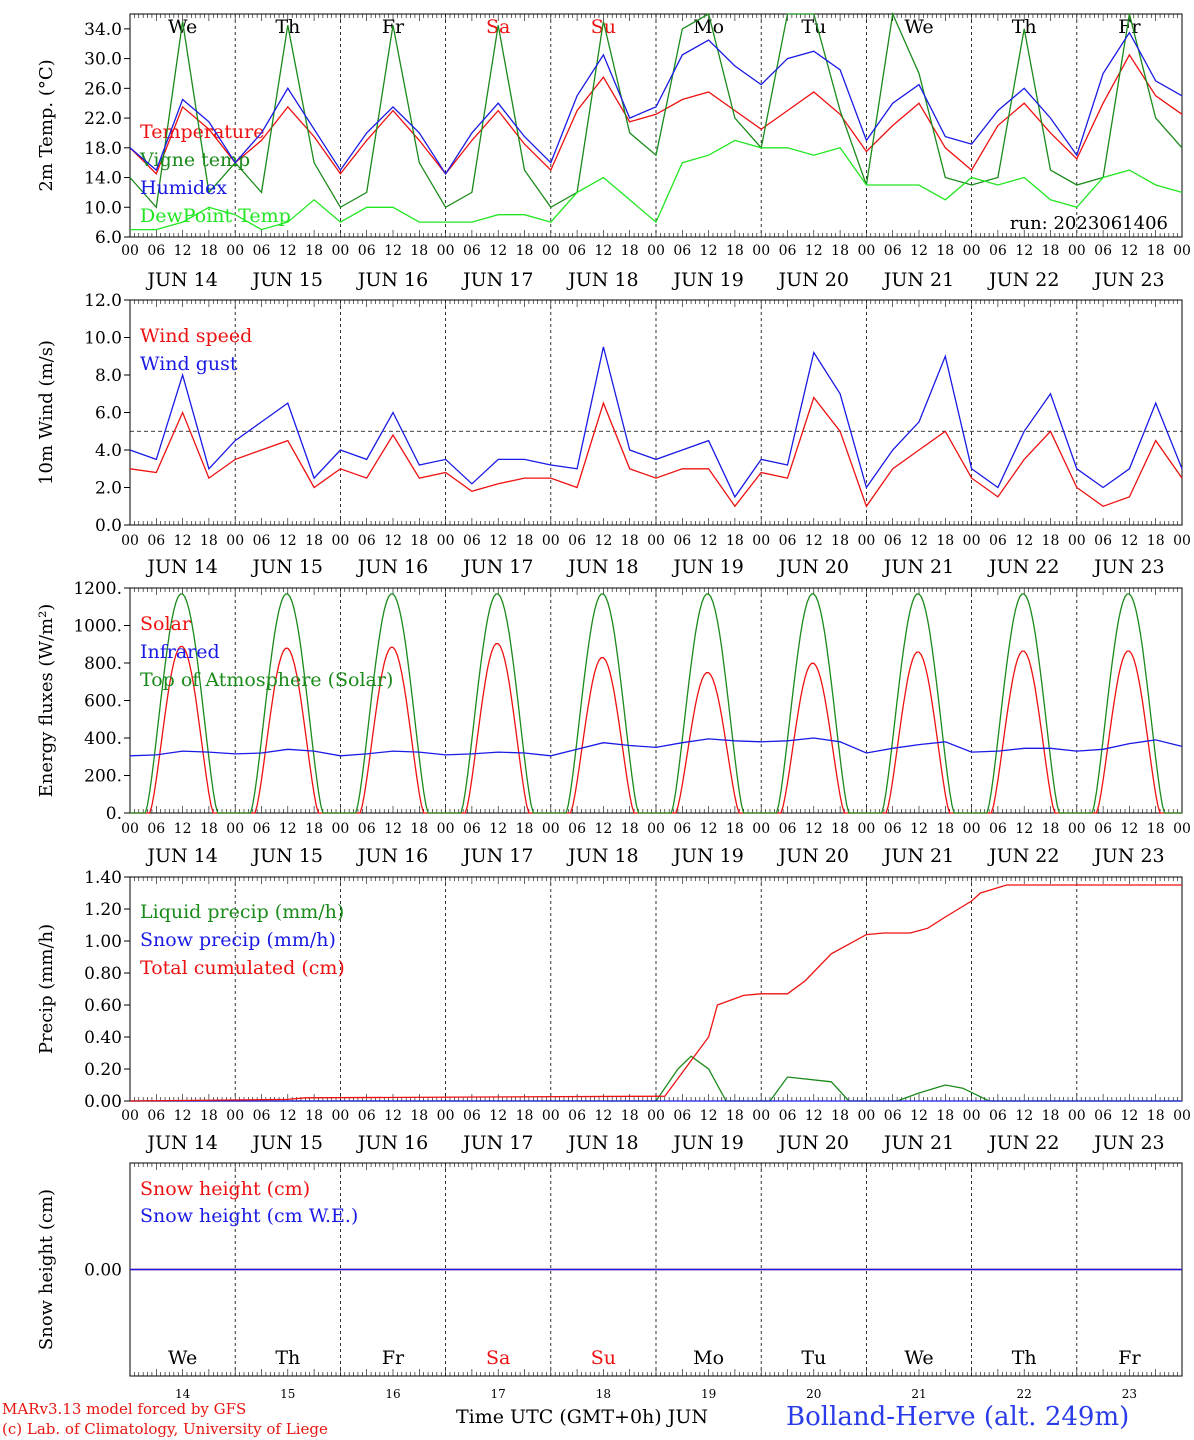 This screenshot has width=1194, height=1440. Describe the element at coordinates (603, 1393) in the screenshot. I see `day-number: 18` at that location.